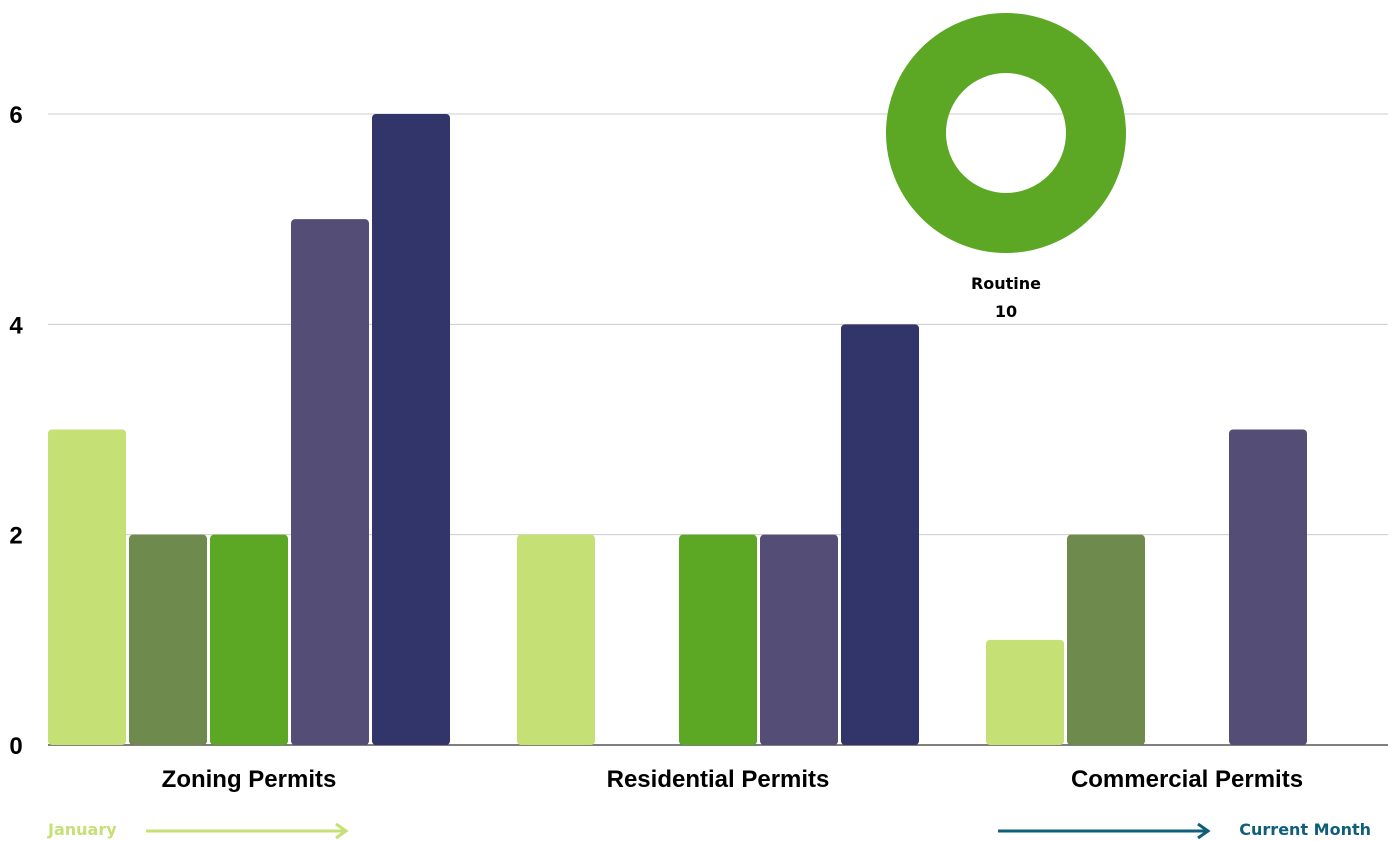 The height and width of the screenshot is (841, 1393). I want to click on category-label: Residential Permits, so click(718, 779).